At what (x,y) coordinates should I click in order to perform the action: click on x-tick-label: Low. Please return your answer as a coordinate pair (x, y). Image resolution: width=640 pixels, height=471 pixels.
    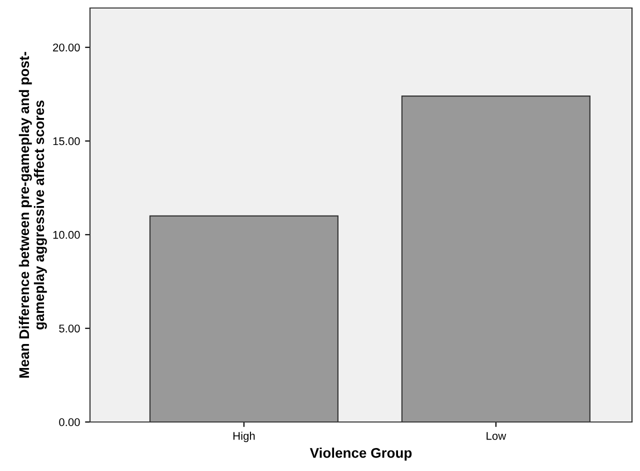
    Looking at the image, I should click on (496, 436).